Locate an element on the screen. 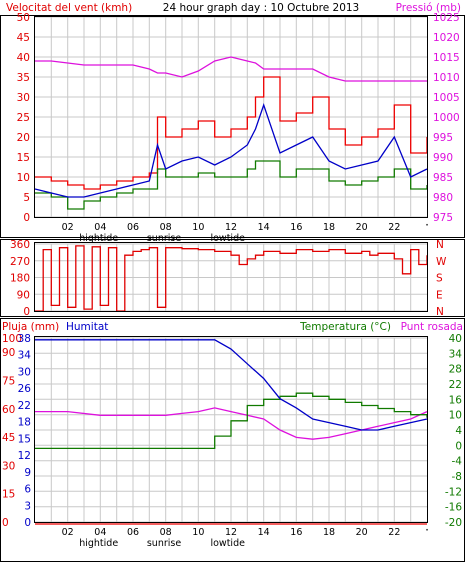 This screenshot has width=465, height=570. pressure-axis-title: Pressió (mb) is located at coordinates (428, 8).